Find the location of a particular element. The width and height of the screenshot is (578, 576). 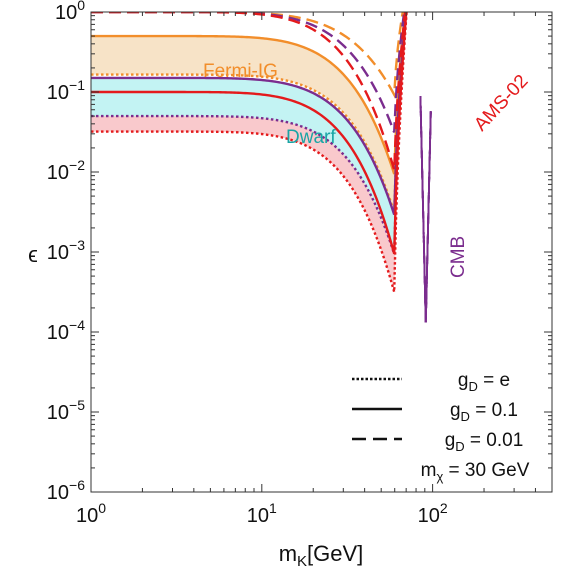

annotation-ams: AMS-02 is located at coordinates (501, 103).